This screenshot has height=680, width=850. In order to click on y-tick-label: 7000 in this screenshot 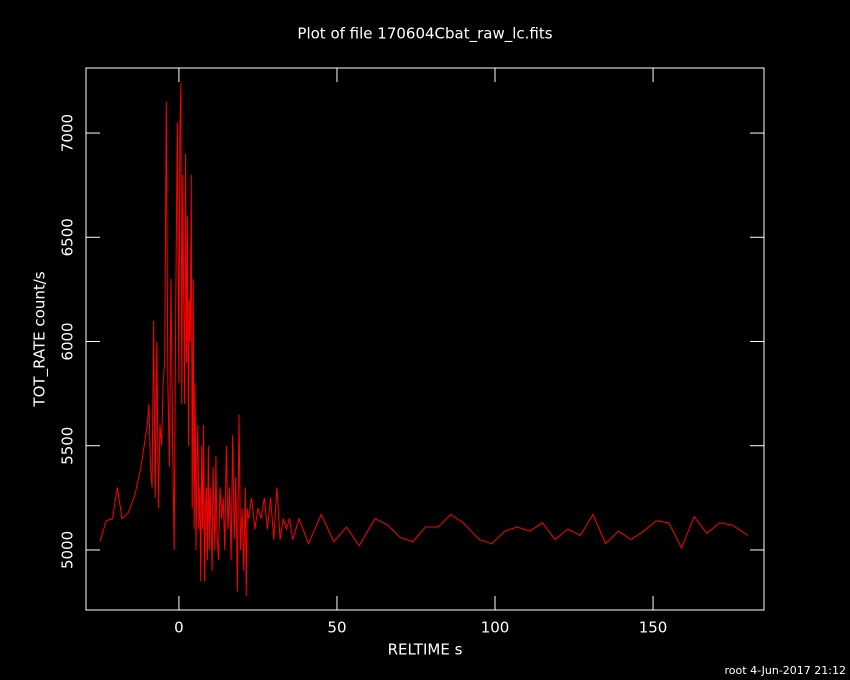, I will do `click(68, 133)`.